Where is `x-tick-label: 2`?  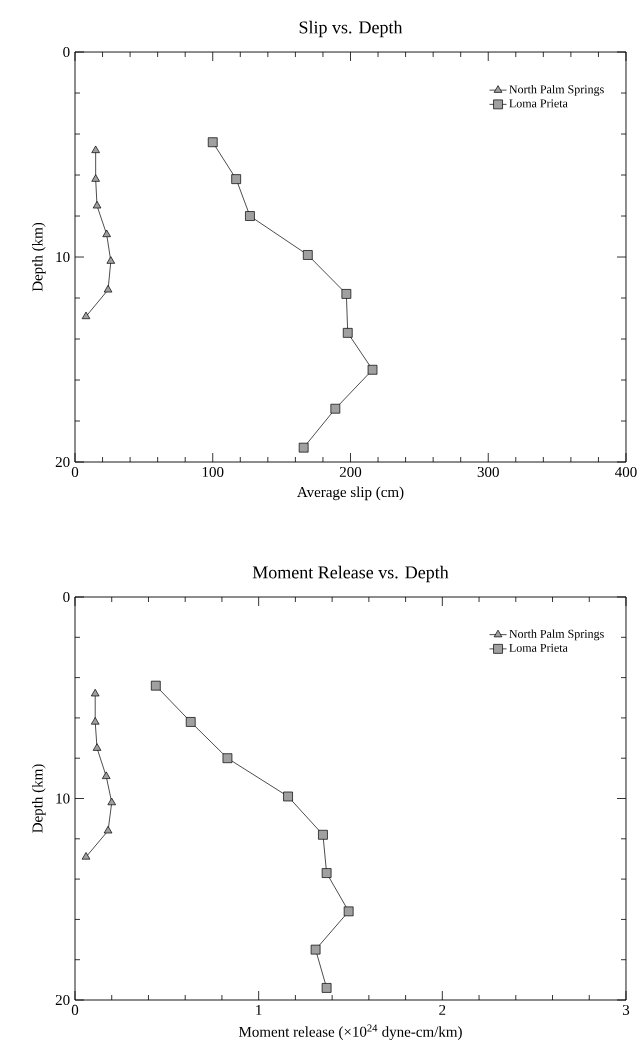
x-tick-label: 2 is located at coordinates (442, 1009).